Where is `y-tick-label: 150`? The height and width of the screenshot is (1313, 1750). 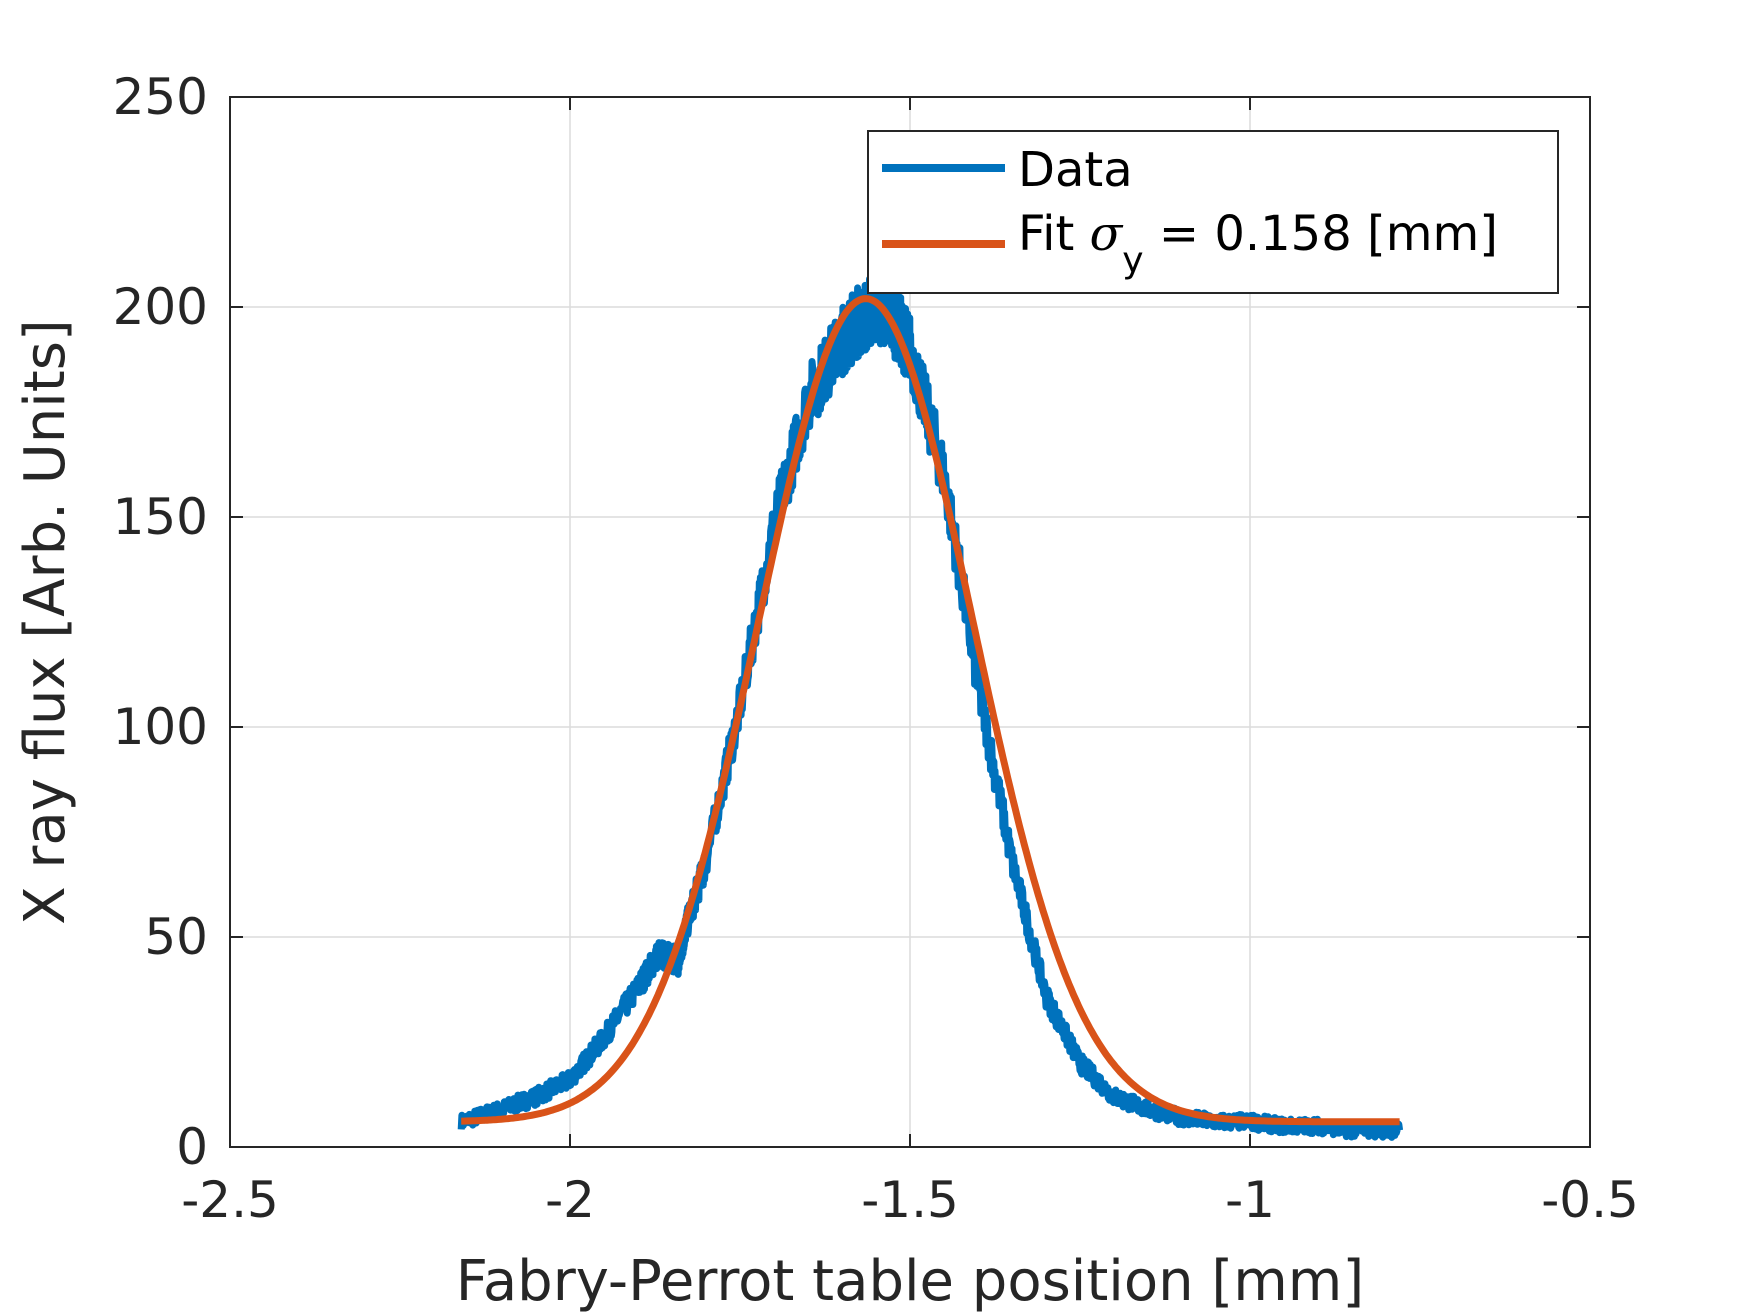
y-tick-label: 150 is located at coordinates (160, 517).